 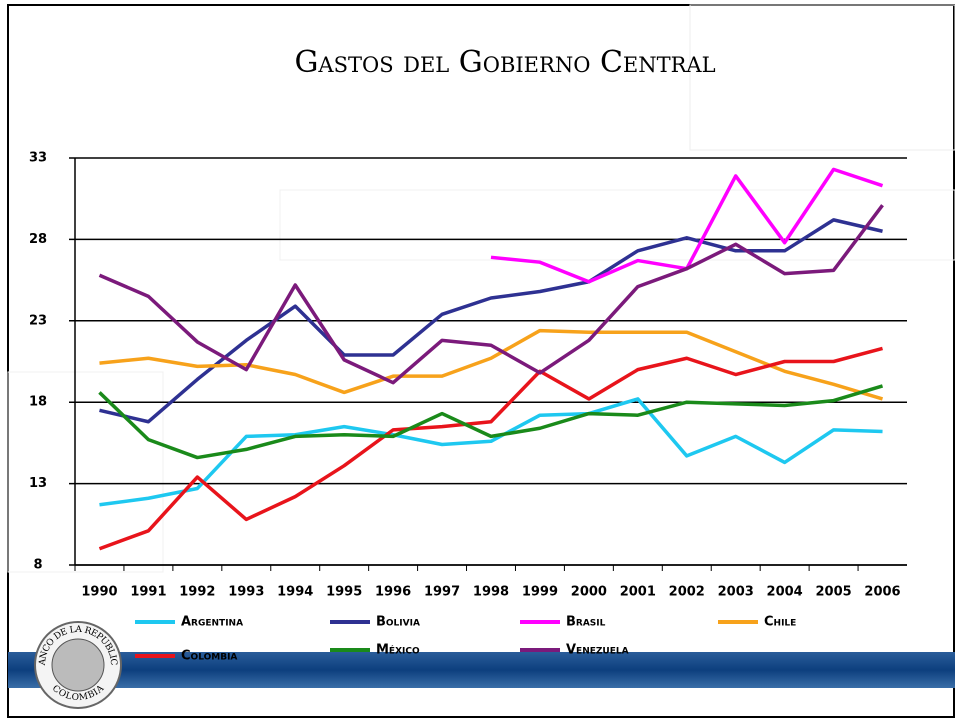 What do you see at coordinates (38, 158) in the screenshot?
I see `y-tick-label: 33` at bounding box center [38, 158].